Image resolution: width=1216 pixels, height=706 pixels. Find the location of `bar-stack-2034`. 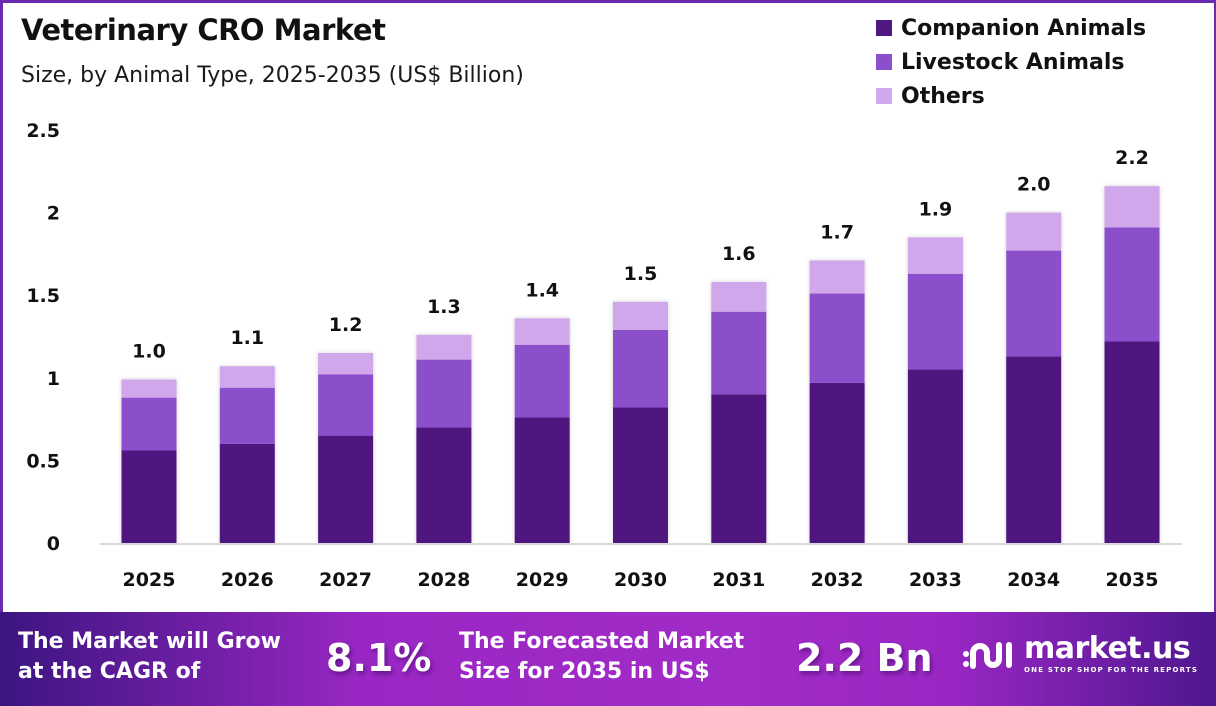

bar-stack-2034 is located at coordinates (1034, 377).